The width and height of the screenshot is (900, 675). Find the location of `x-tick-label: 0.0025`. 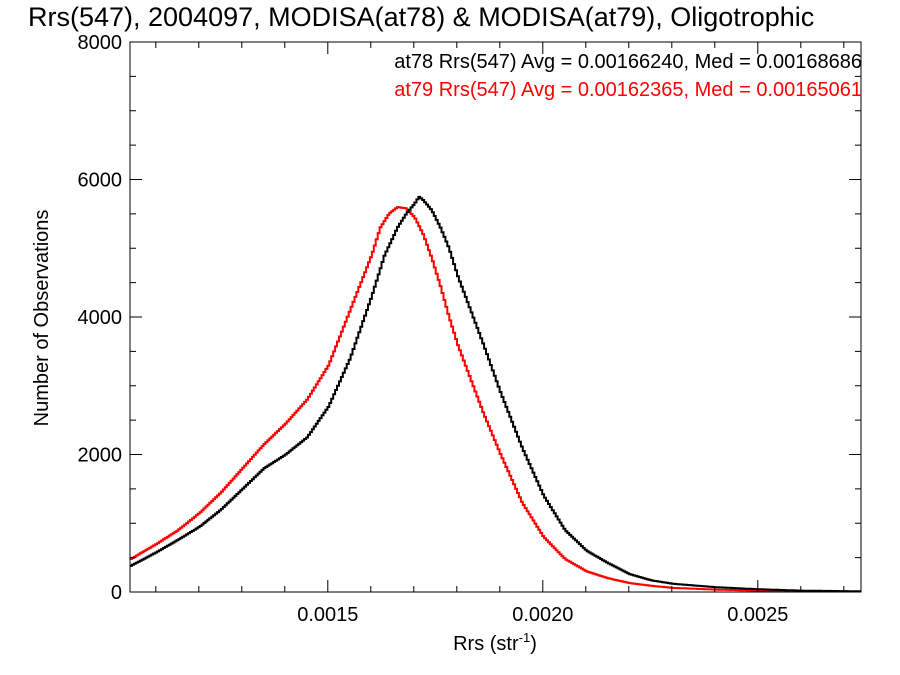

x-tick-label: 0.0025 is located at coordinates (757, 615).